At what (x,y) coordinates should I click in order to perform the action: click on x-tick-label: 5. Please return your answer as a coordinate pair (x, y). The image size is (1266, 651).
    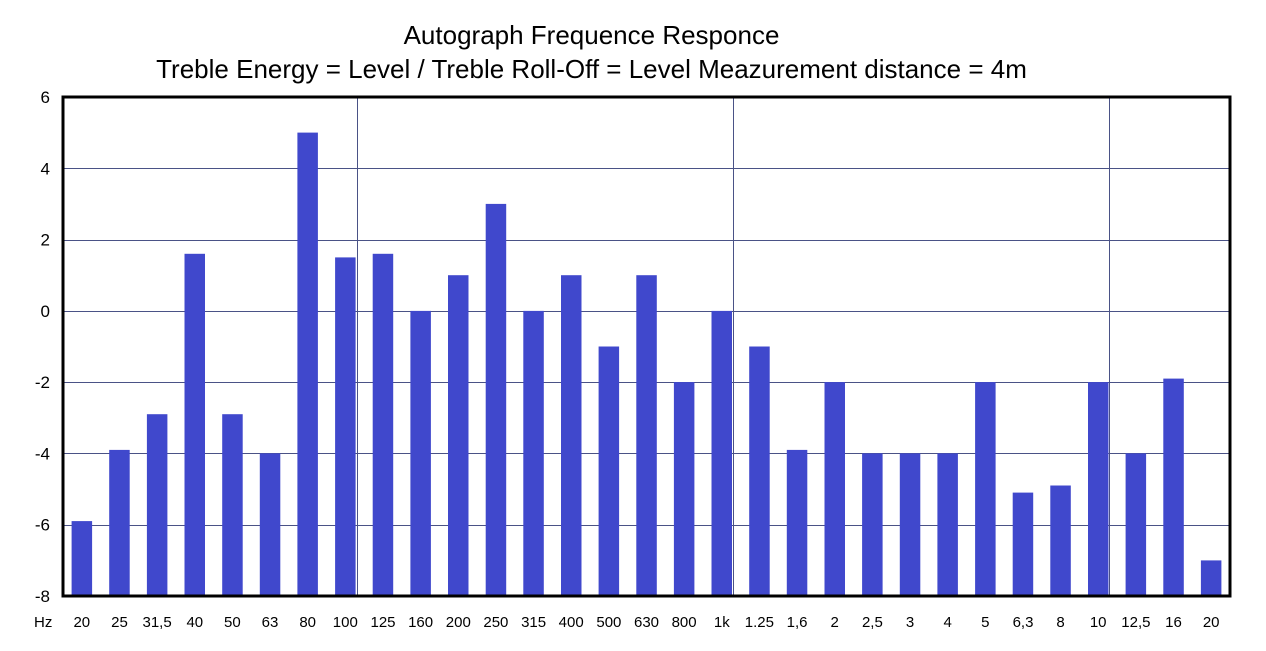
    Looking at the image, I should click on (985, 622).